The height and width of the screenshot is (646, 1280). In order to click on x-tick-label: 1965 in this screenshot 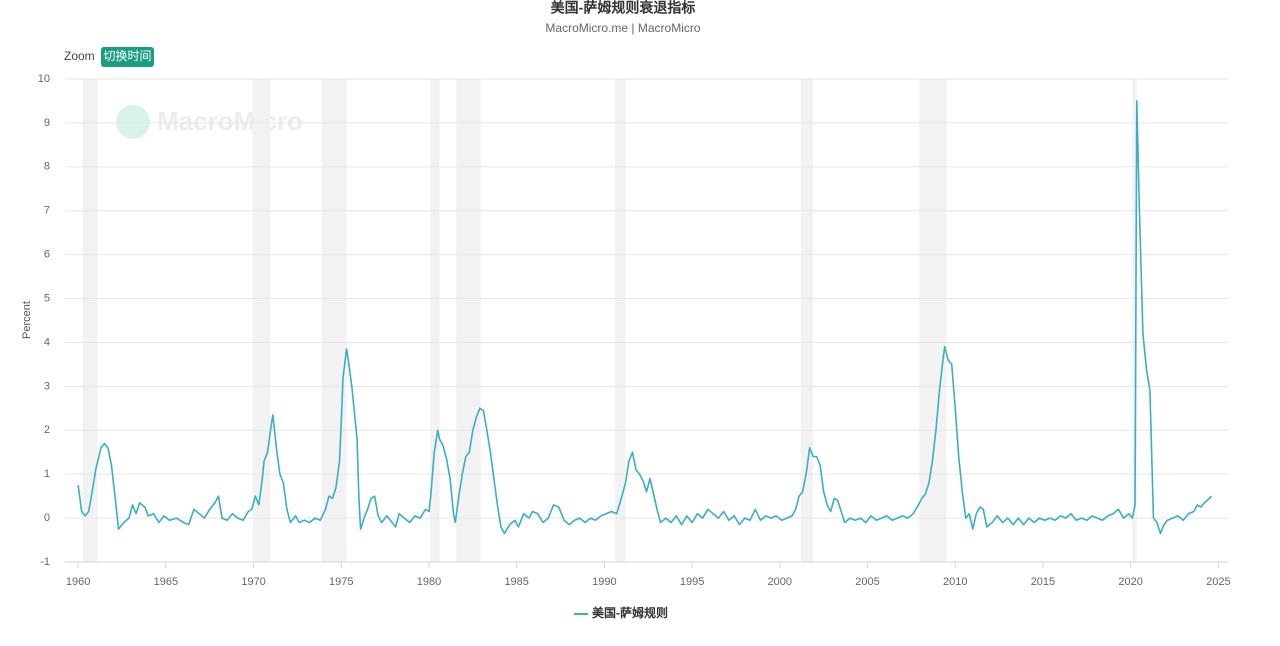, I will do `click(166, 582)`.